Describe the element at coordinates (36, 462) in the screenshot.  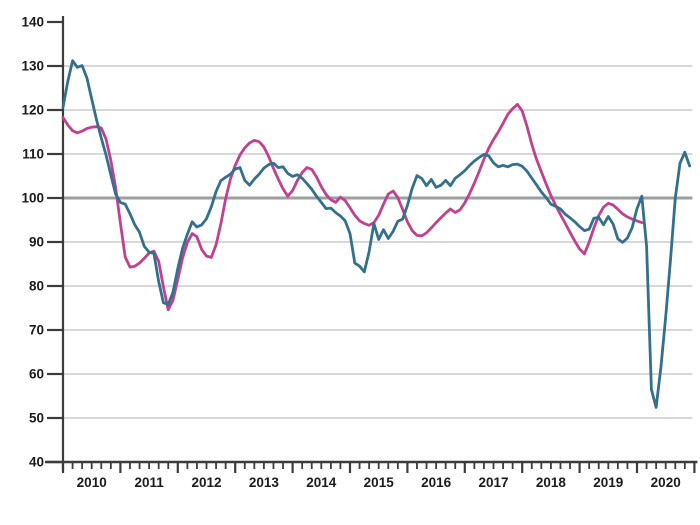
I see `y-tick-label: 40` at that location.